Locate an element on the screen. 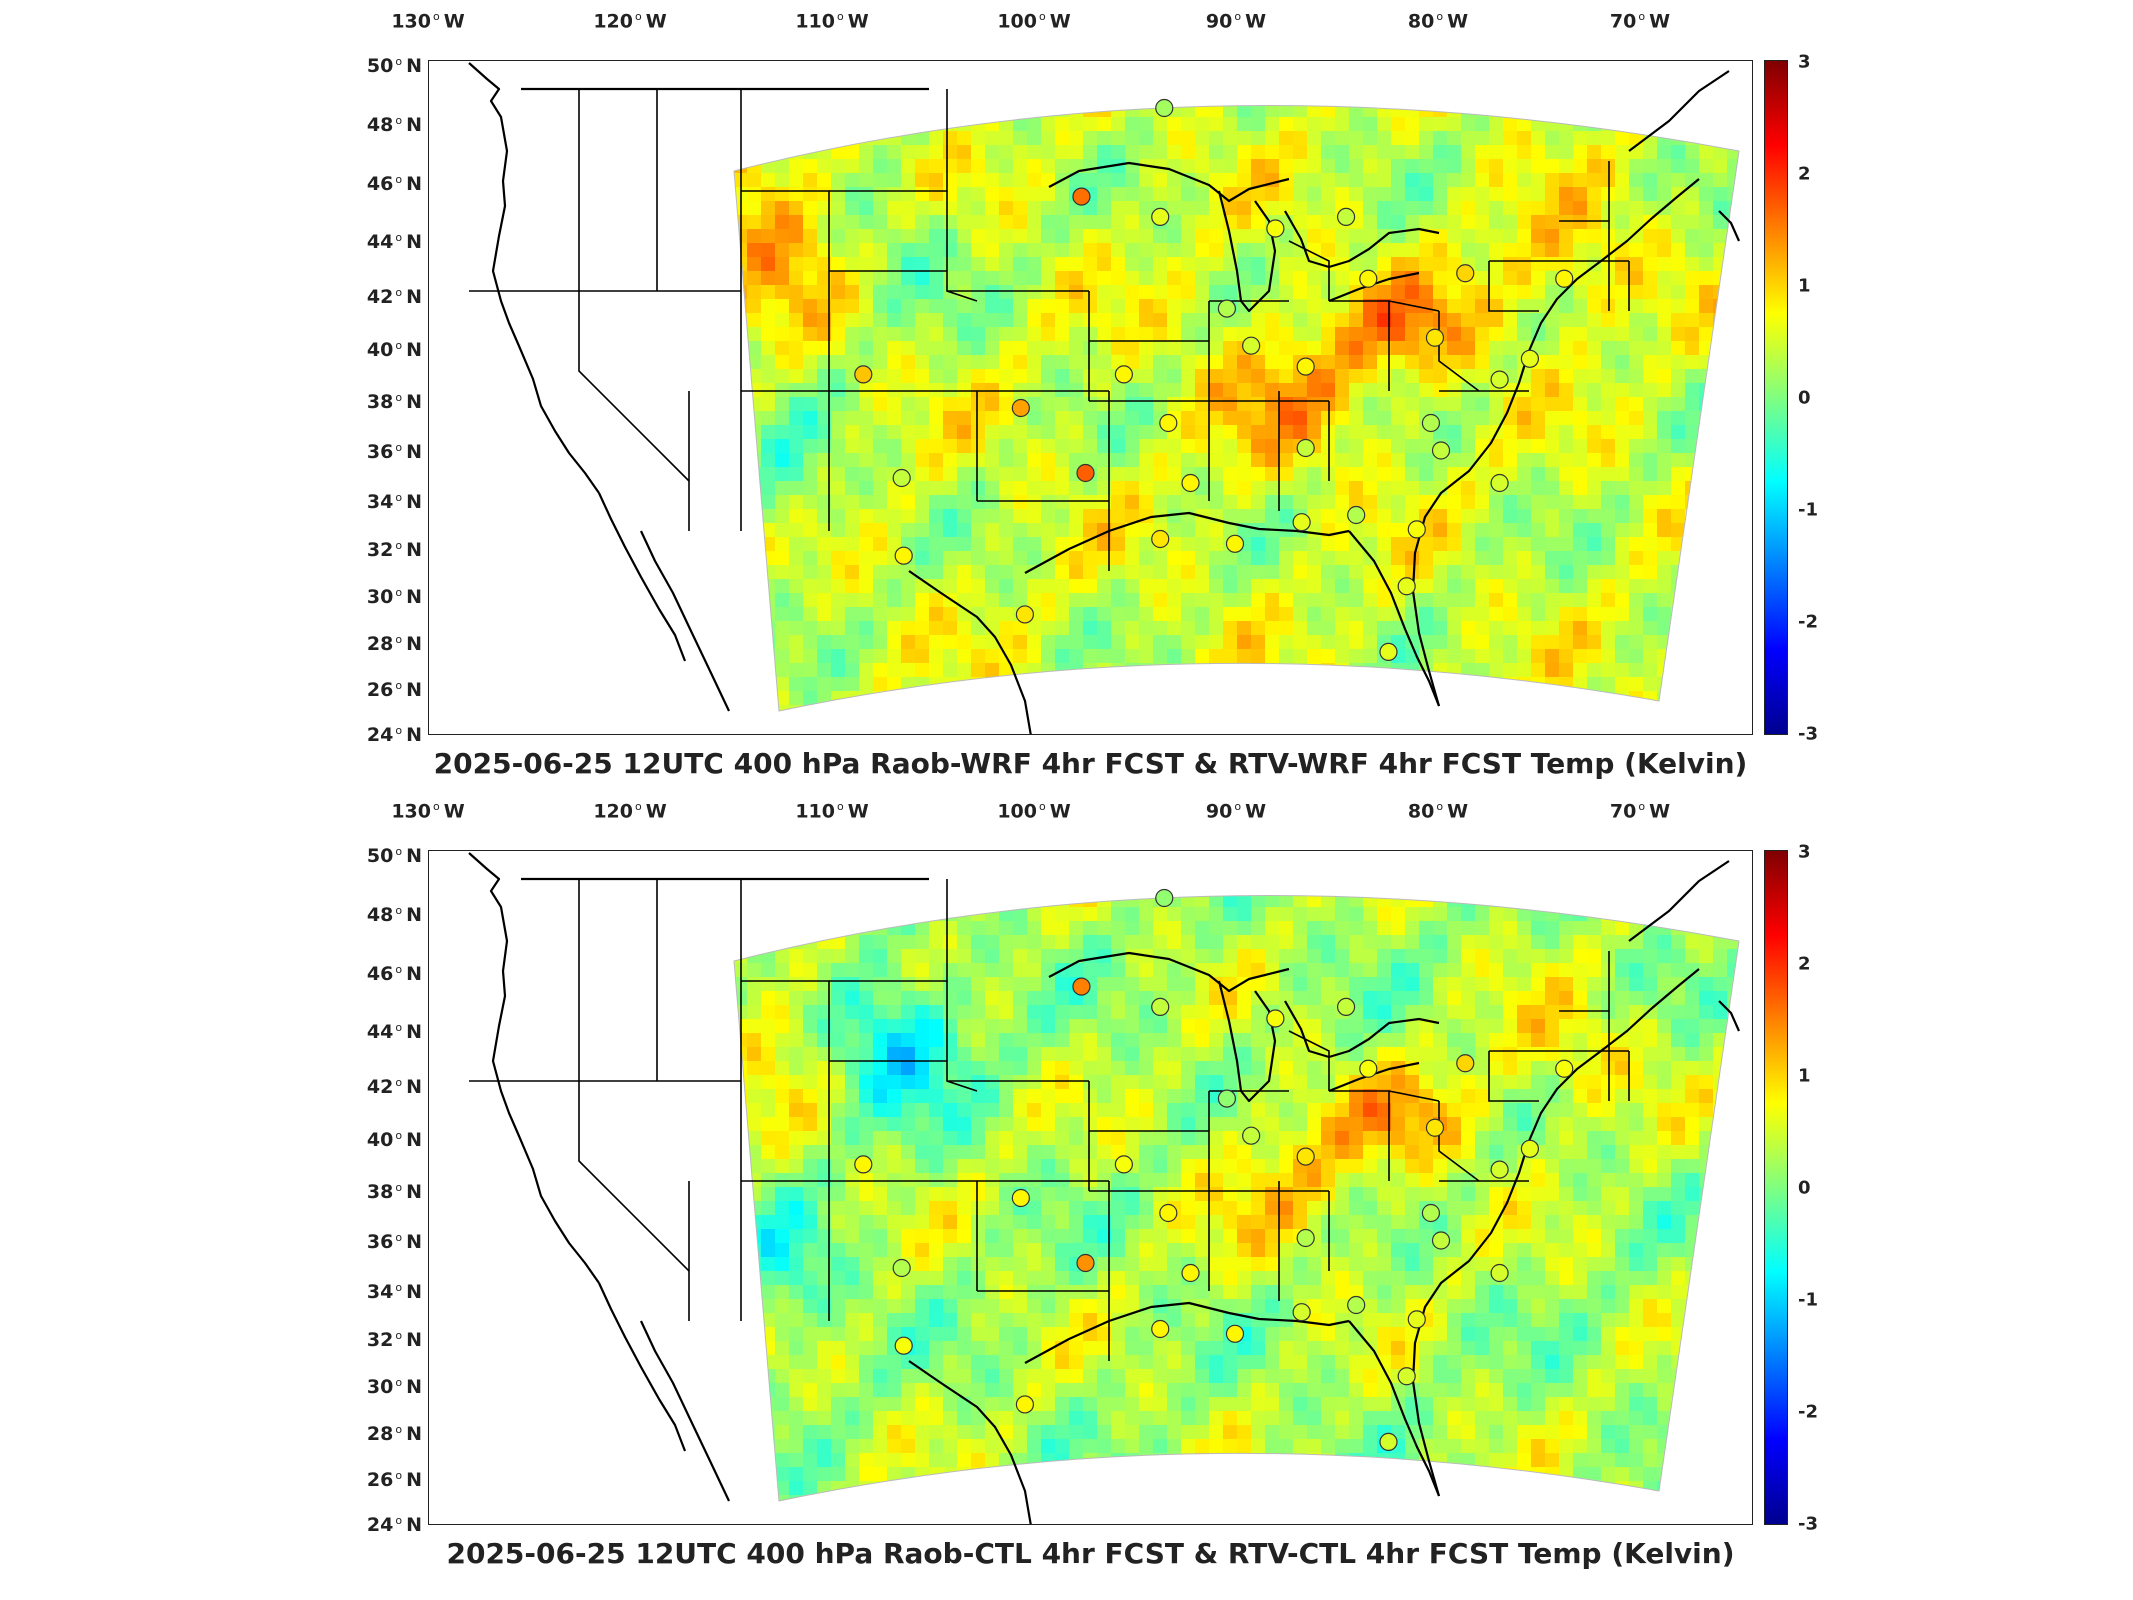 The width and height of the screenshot is (2133, 1600). lat-label: 24 o N is located at coordinates (394, 1525).